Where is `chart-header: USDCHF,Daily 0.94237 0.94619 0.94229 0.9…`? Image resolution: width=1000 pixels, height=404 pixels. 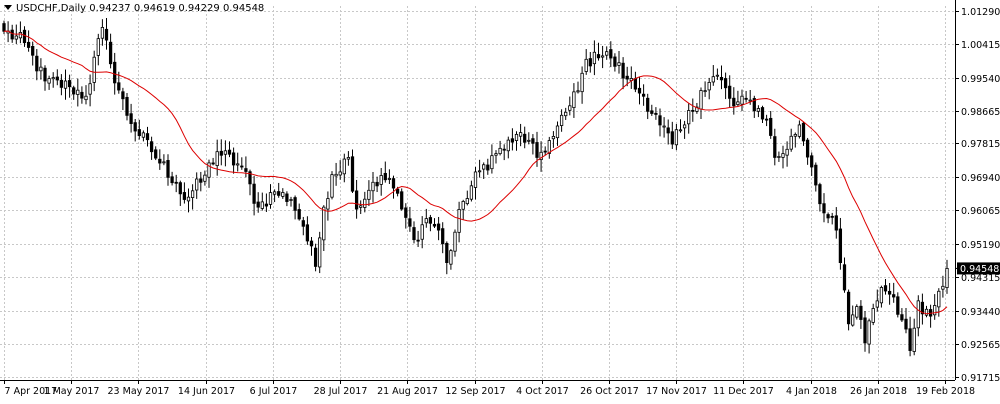
chart-header: USDCHF,Daily 0.94237 0.94619 0.94229 0.9… is located at coordinates (134, 8).